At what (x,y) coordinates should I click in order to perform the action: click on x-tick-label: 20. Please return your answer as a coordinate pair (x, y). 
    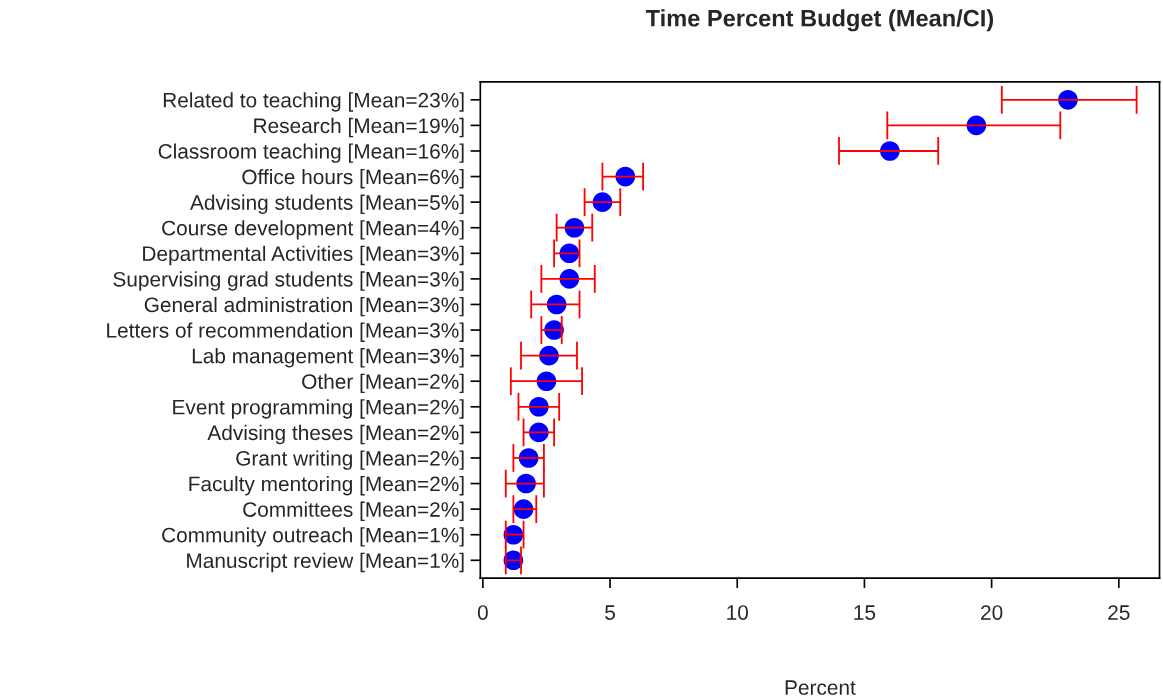
    Looking at the image, I should click on (992, 612).